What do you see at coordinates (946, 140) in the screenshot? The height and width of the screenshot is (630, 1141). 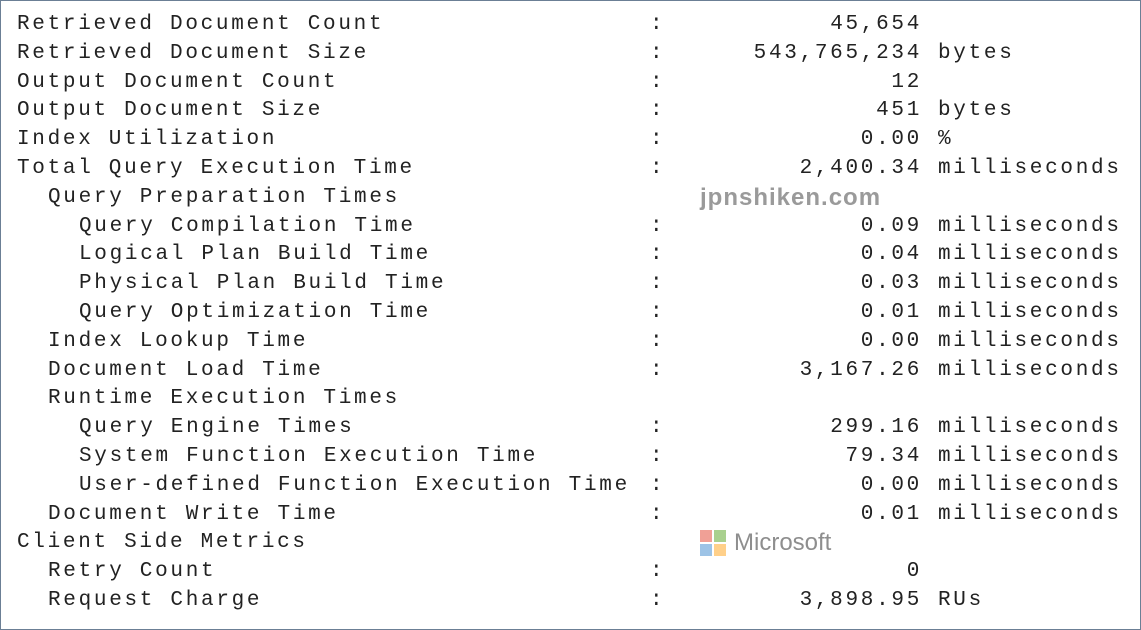 I see `metric-unit: %` at bounding box center [946, 140].